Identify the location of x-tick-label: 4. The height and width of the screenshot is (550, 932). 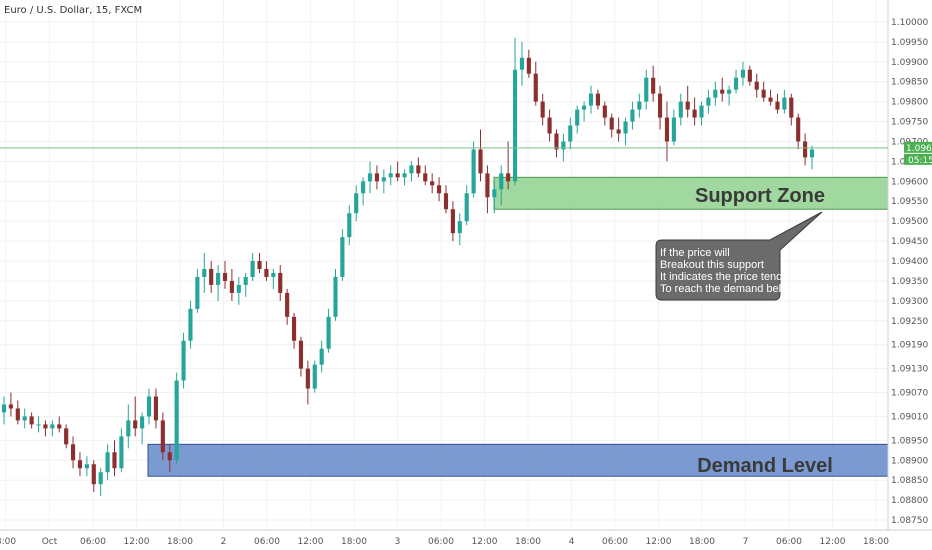
(572, 542).